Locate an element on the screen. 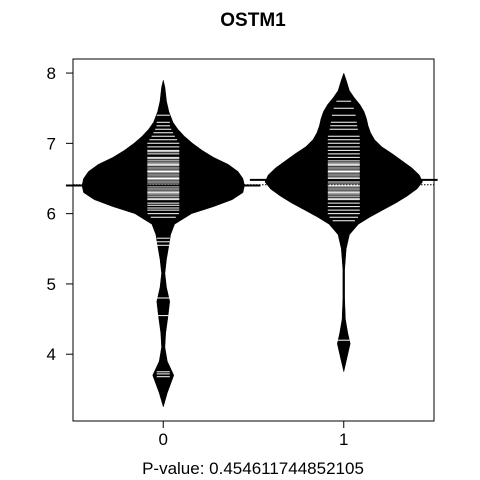 The height and width of the screenshot is (480, 480). x-tick-label: 1 is located at coordinates (343, 439).